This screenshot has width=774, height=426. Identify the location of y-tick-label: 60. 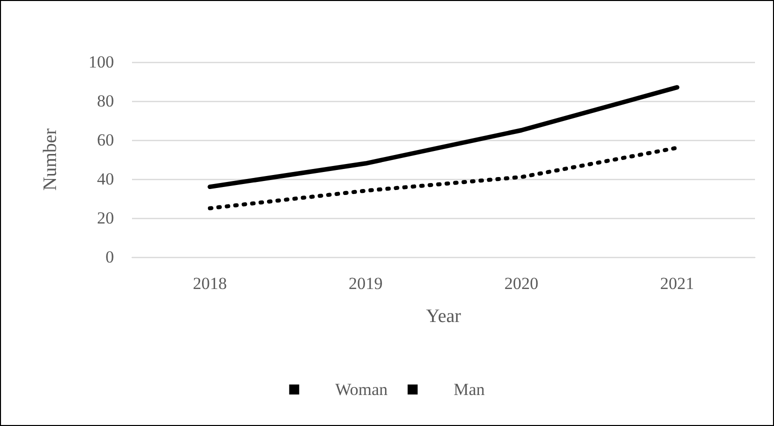
(105, 140).